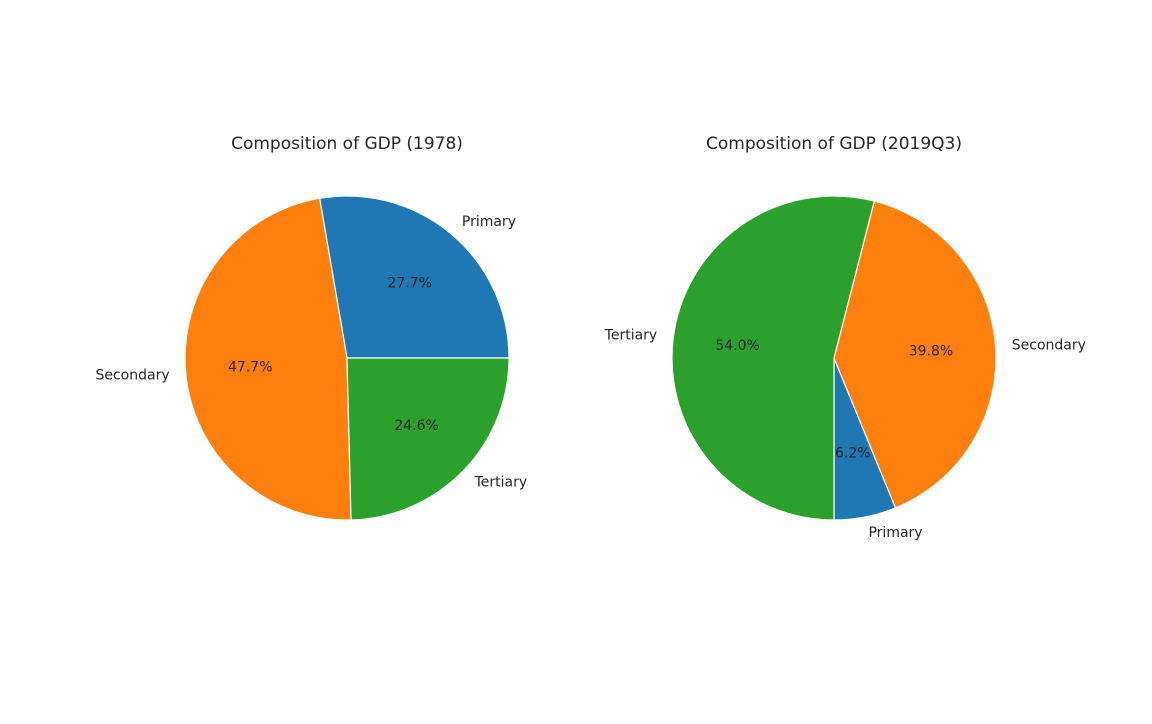 The width and height of the screenshot is (1152, 724). What do you see at coordinates (834, 144) in the screenshot?
I see `chart-title-2019q3: Composition of GDP (2019Q3)` at bounding box center [834, 144].